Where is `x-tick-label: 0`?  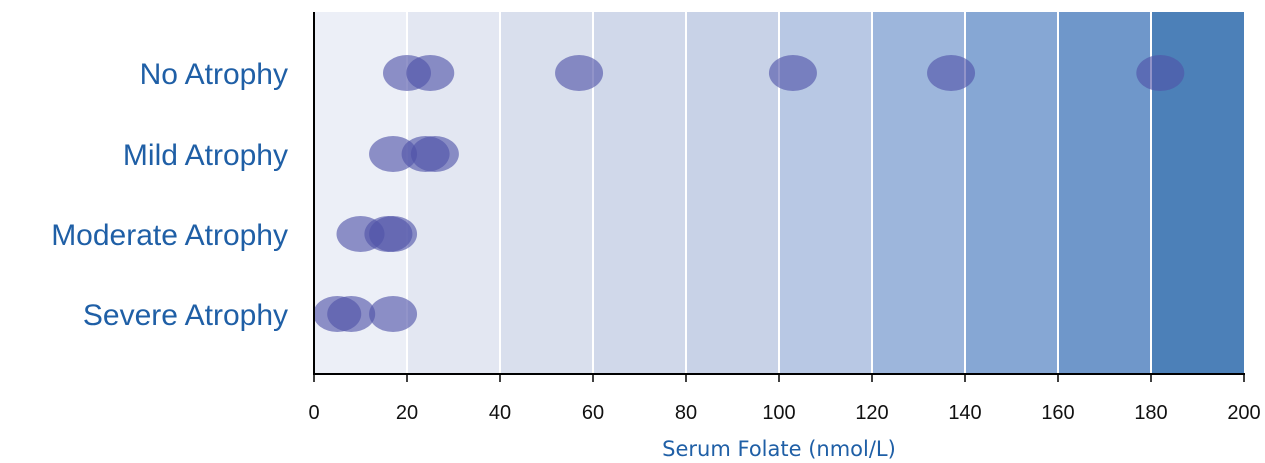
x-tick-label: 0 is located at coordinates (313, 413).